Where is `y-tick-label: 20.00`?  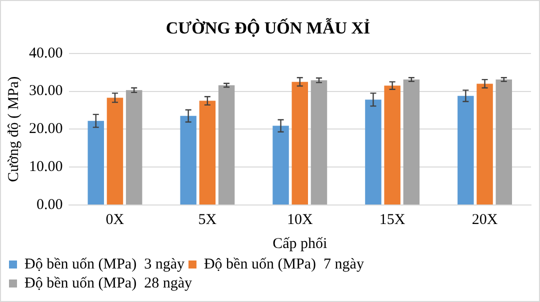 y-tick-label: 20.00 is located at coordinates (46, 129).